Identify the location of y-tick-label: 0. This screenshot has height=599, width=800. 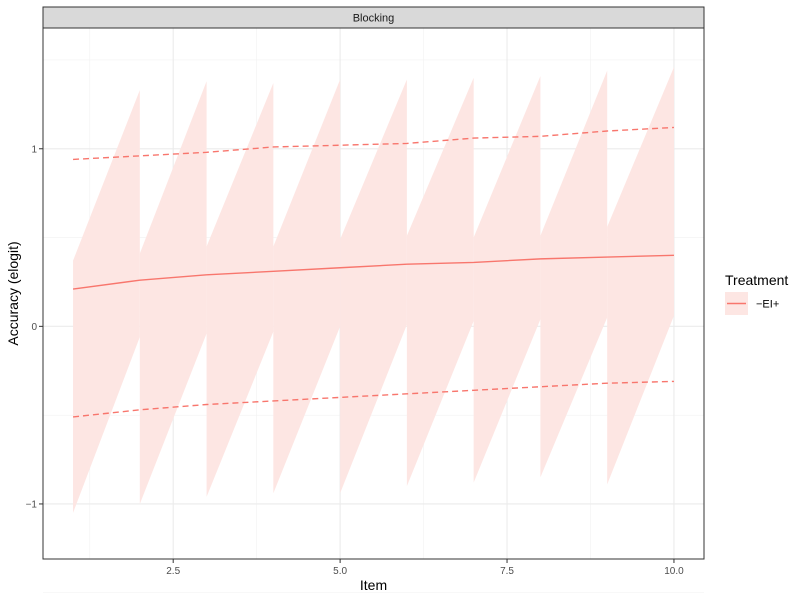
(34, 327).